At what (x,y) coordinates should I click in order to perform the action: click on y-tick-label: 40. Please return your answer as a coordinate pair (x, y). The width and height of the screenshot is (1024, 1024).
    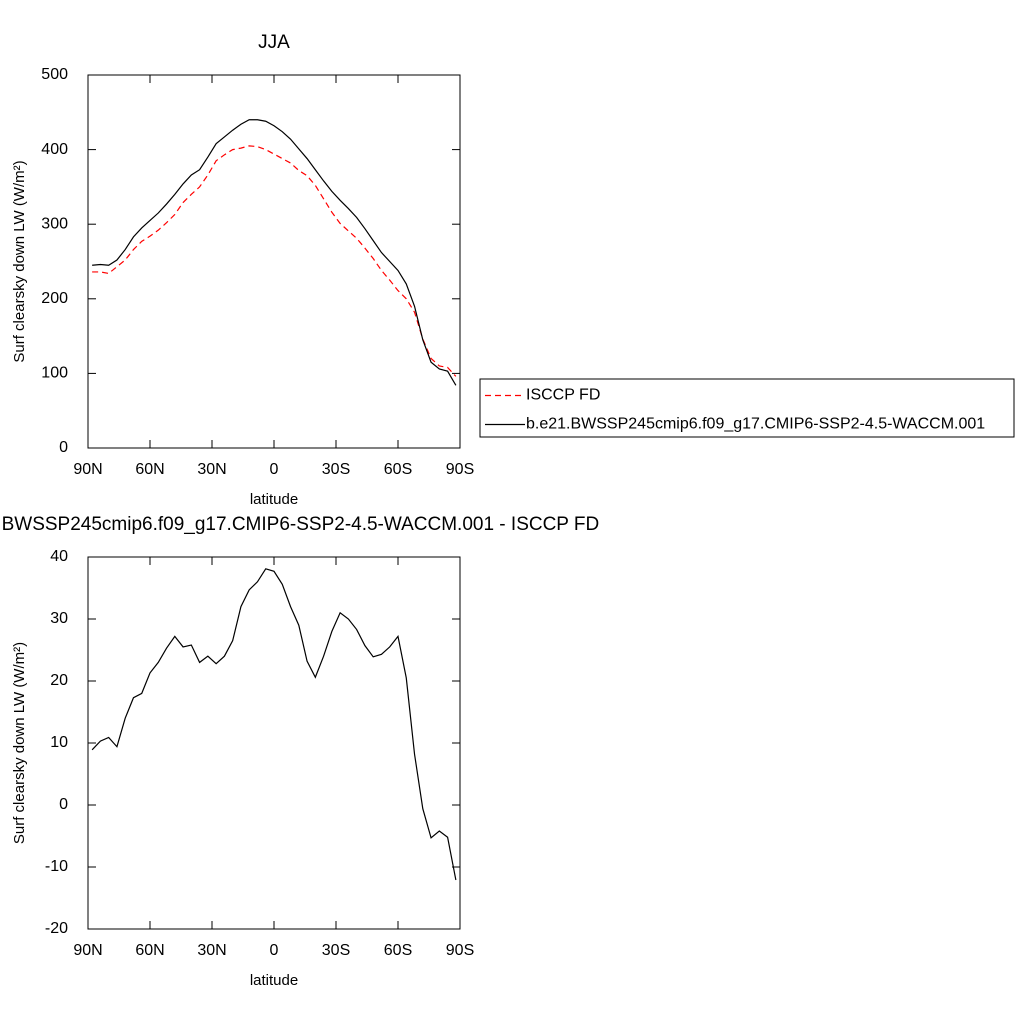
    Looking at the image, I should click on (59, 556).